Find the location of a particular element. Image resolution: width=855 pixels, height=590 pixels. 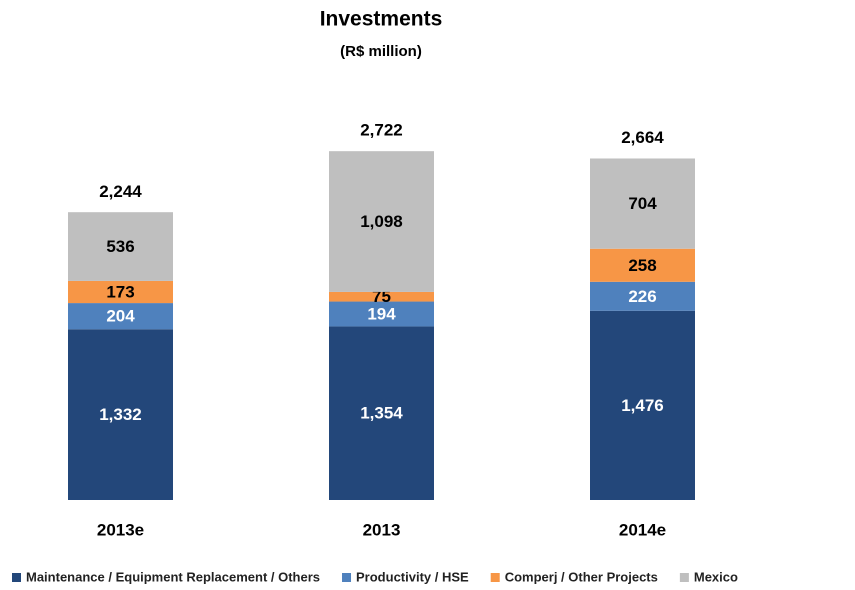

total-label: 2,664 is located at coordinates (642, 137).